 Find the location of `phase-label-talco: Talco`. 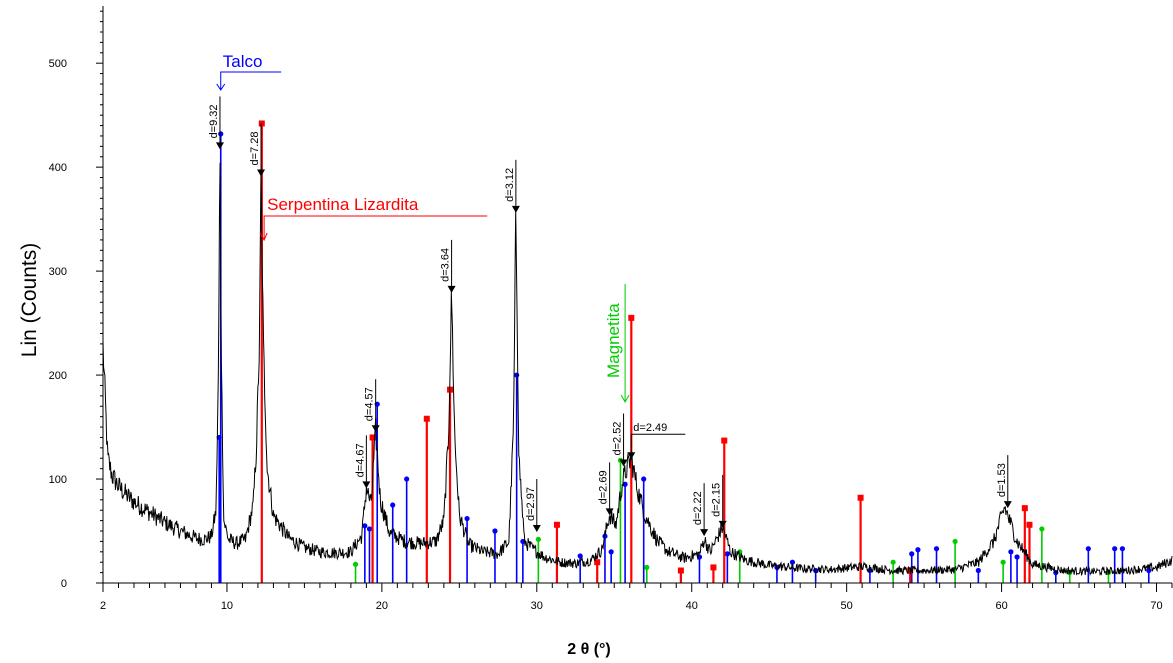

phase-label-talco: Talco is located at coordinates (249, 71).